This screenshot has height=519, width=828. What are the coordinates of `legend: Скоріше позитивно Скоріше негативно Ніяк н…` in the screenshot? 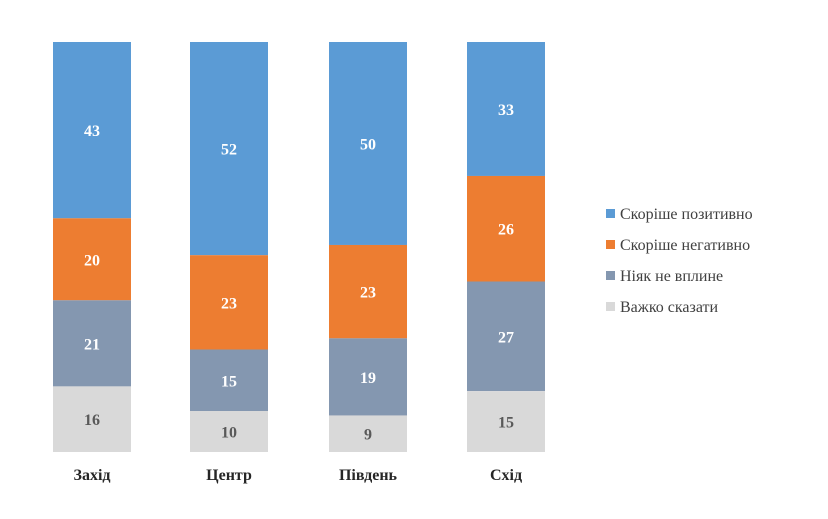 It's located at (679, 261).